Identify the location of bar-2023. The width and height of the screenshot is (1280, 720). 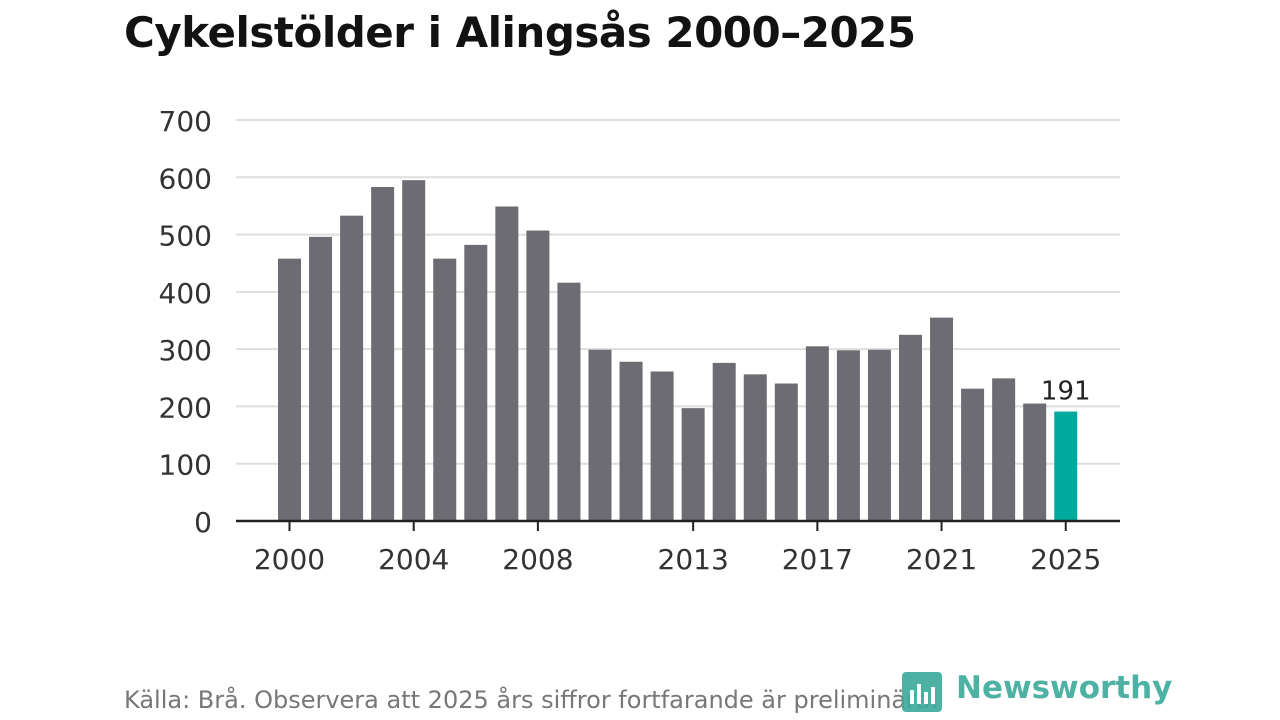
(1004, 449).